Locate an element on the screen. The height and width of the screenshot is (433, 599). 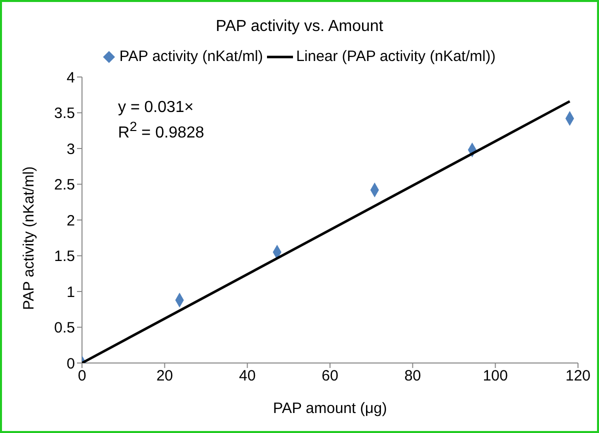
y-tick-label: 3.5 is located at coordinates (64, 113).